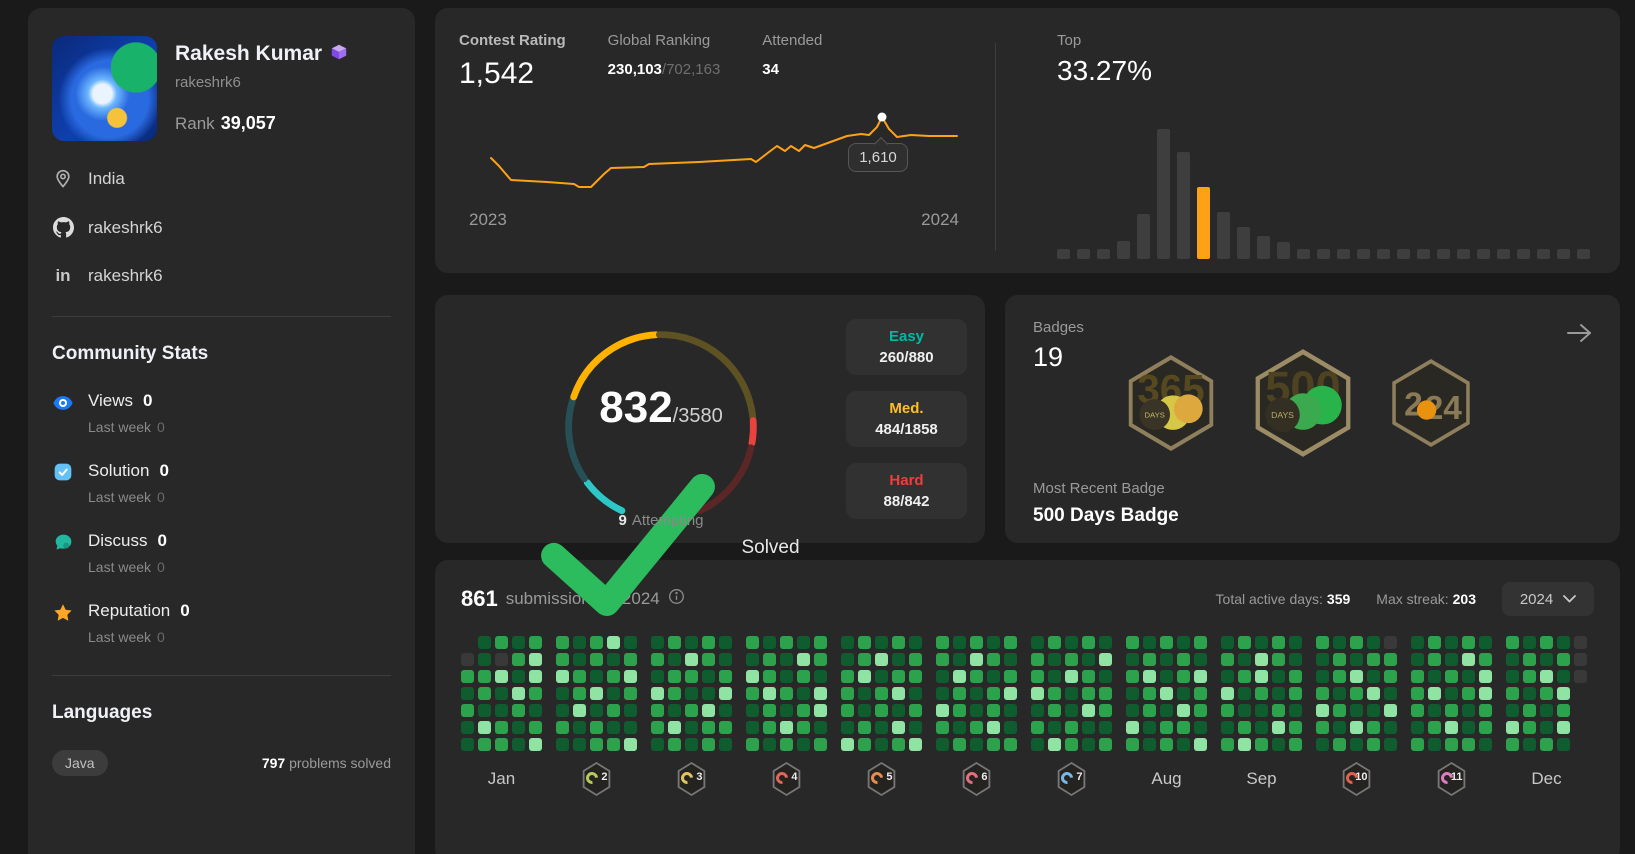 The image size is (1635, 854). Describe the element at coordinates (1548, 599) in the screenshot. I see `year-dropdown: 2024` at that location.